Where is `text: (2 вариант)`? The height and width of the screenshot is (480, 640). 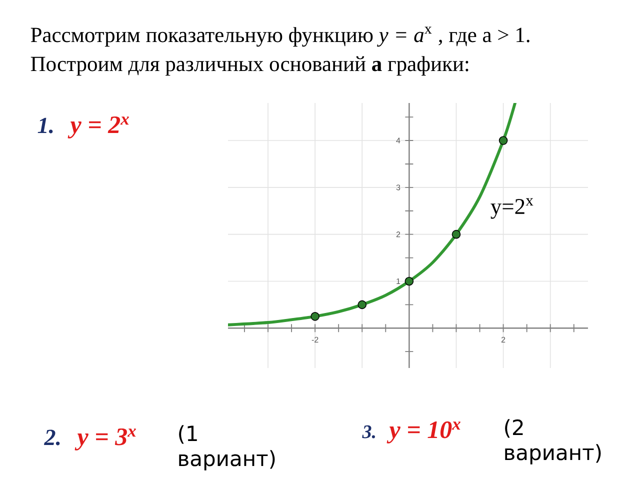
text: (2 вариант) is located at coordinates (553, 441).